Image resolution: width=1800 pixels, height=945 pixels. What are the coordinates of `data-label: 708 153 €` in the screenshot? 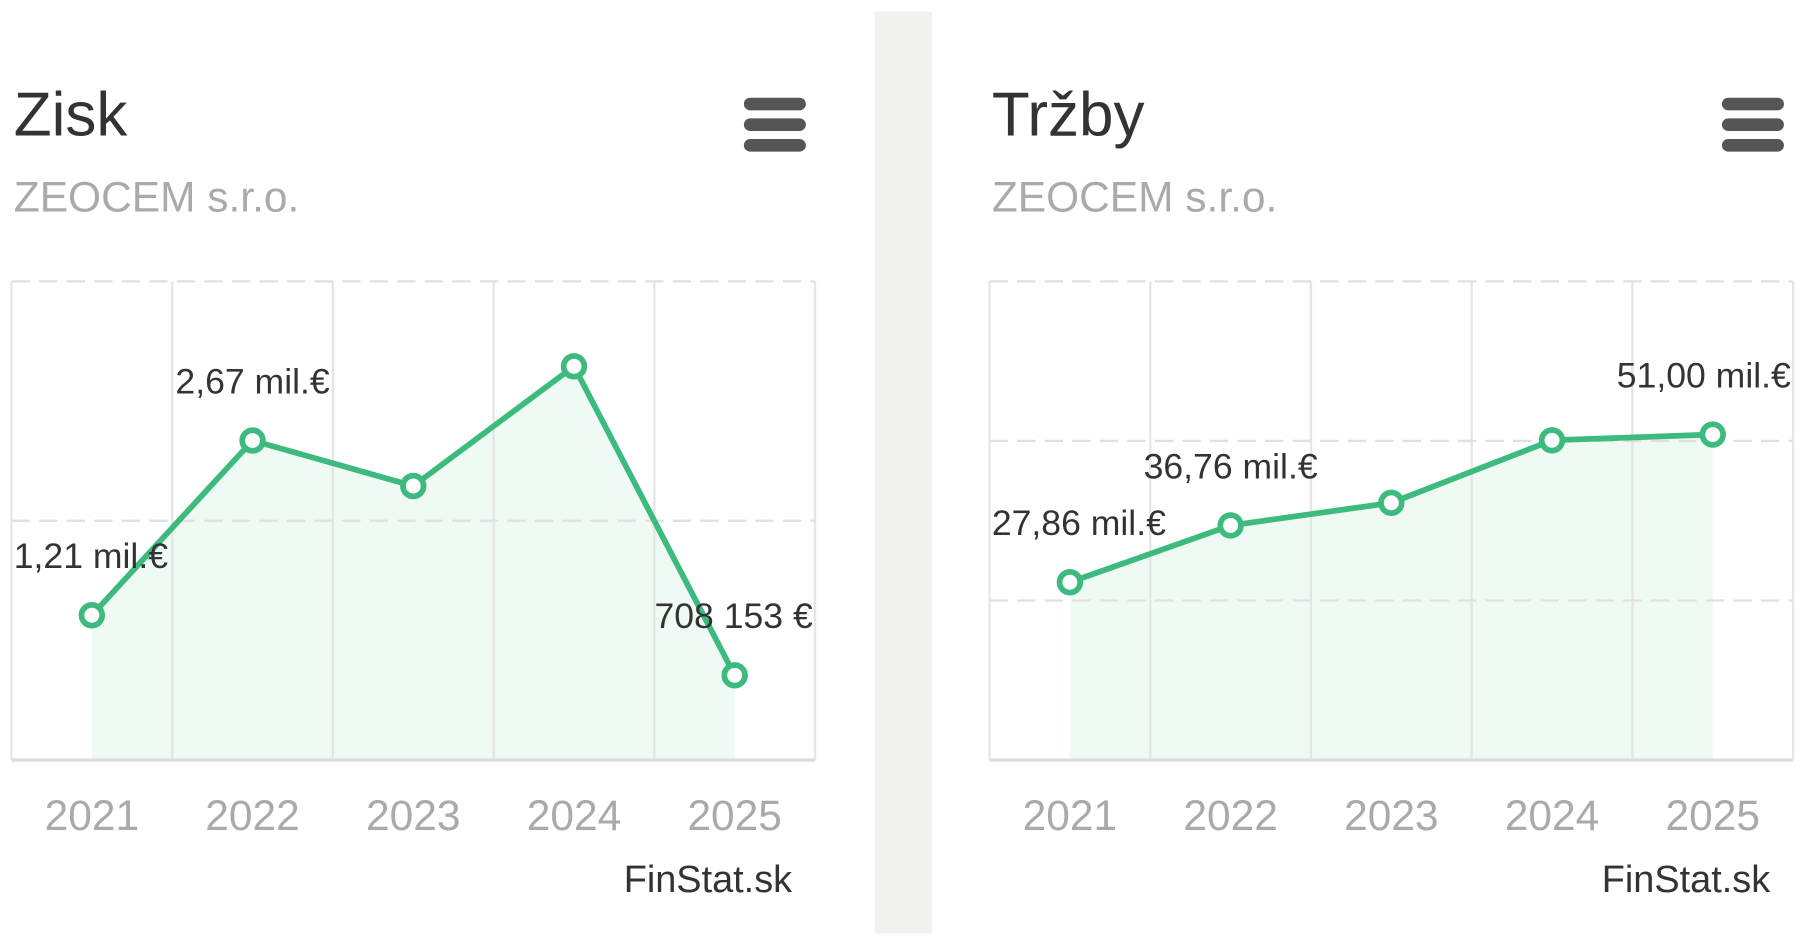 It's located at (733, 616).